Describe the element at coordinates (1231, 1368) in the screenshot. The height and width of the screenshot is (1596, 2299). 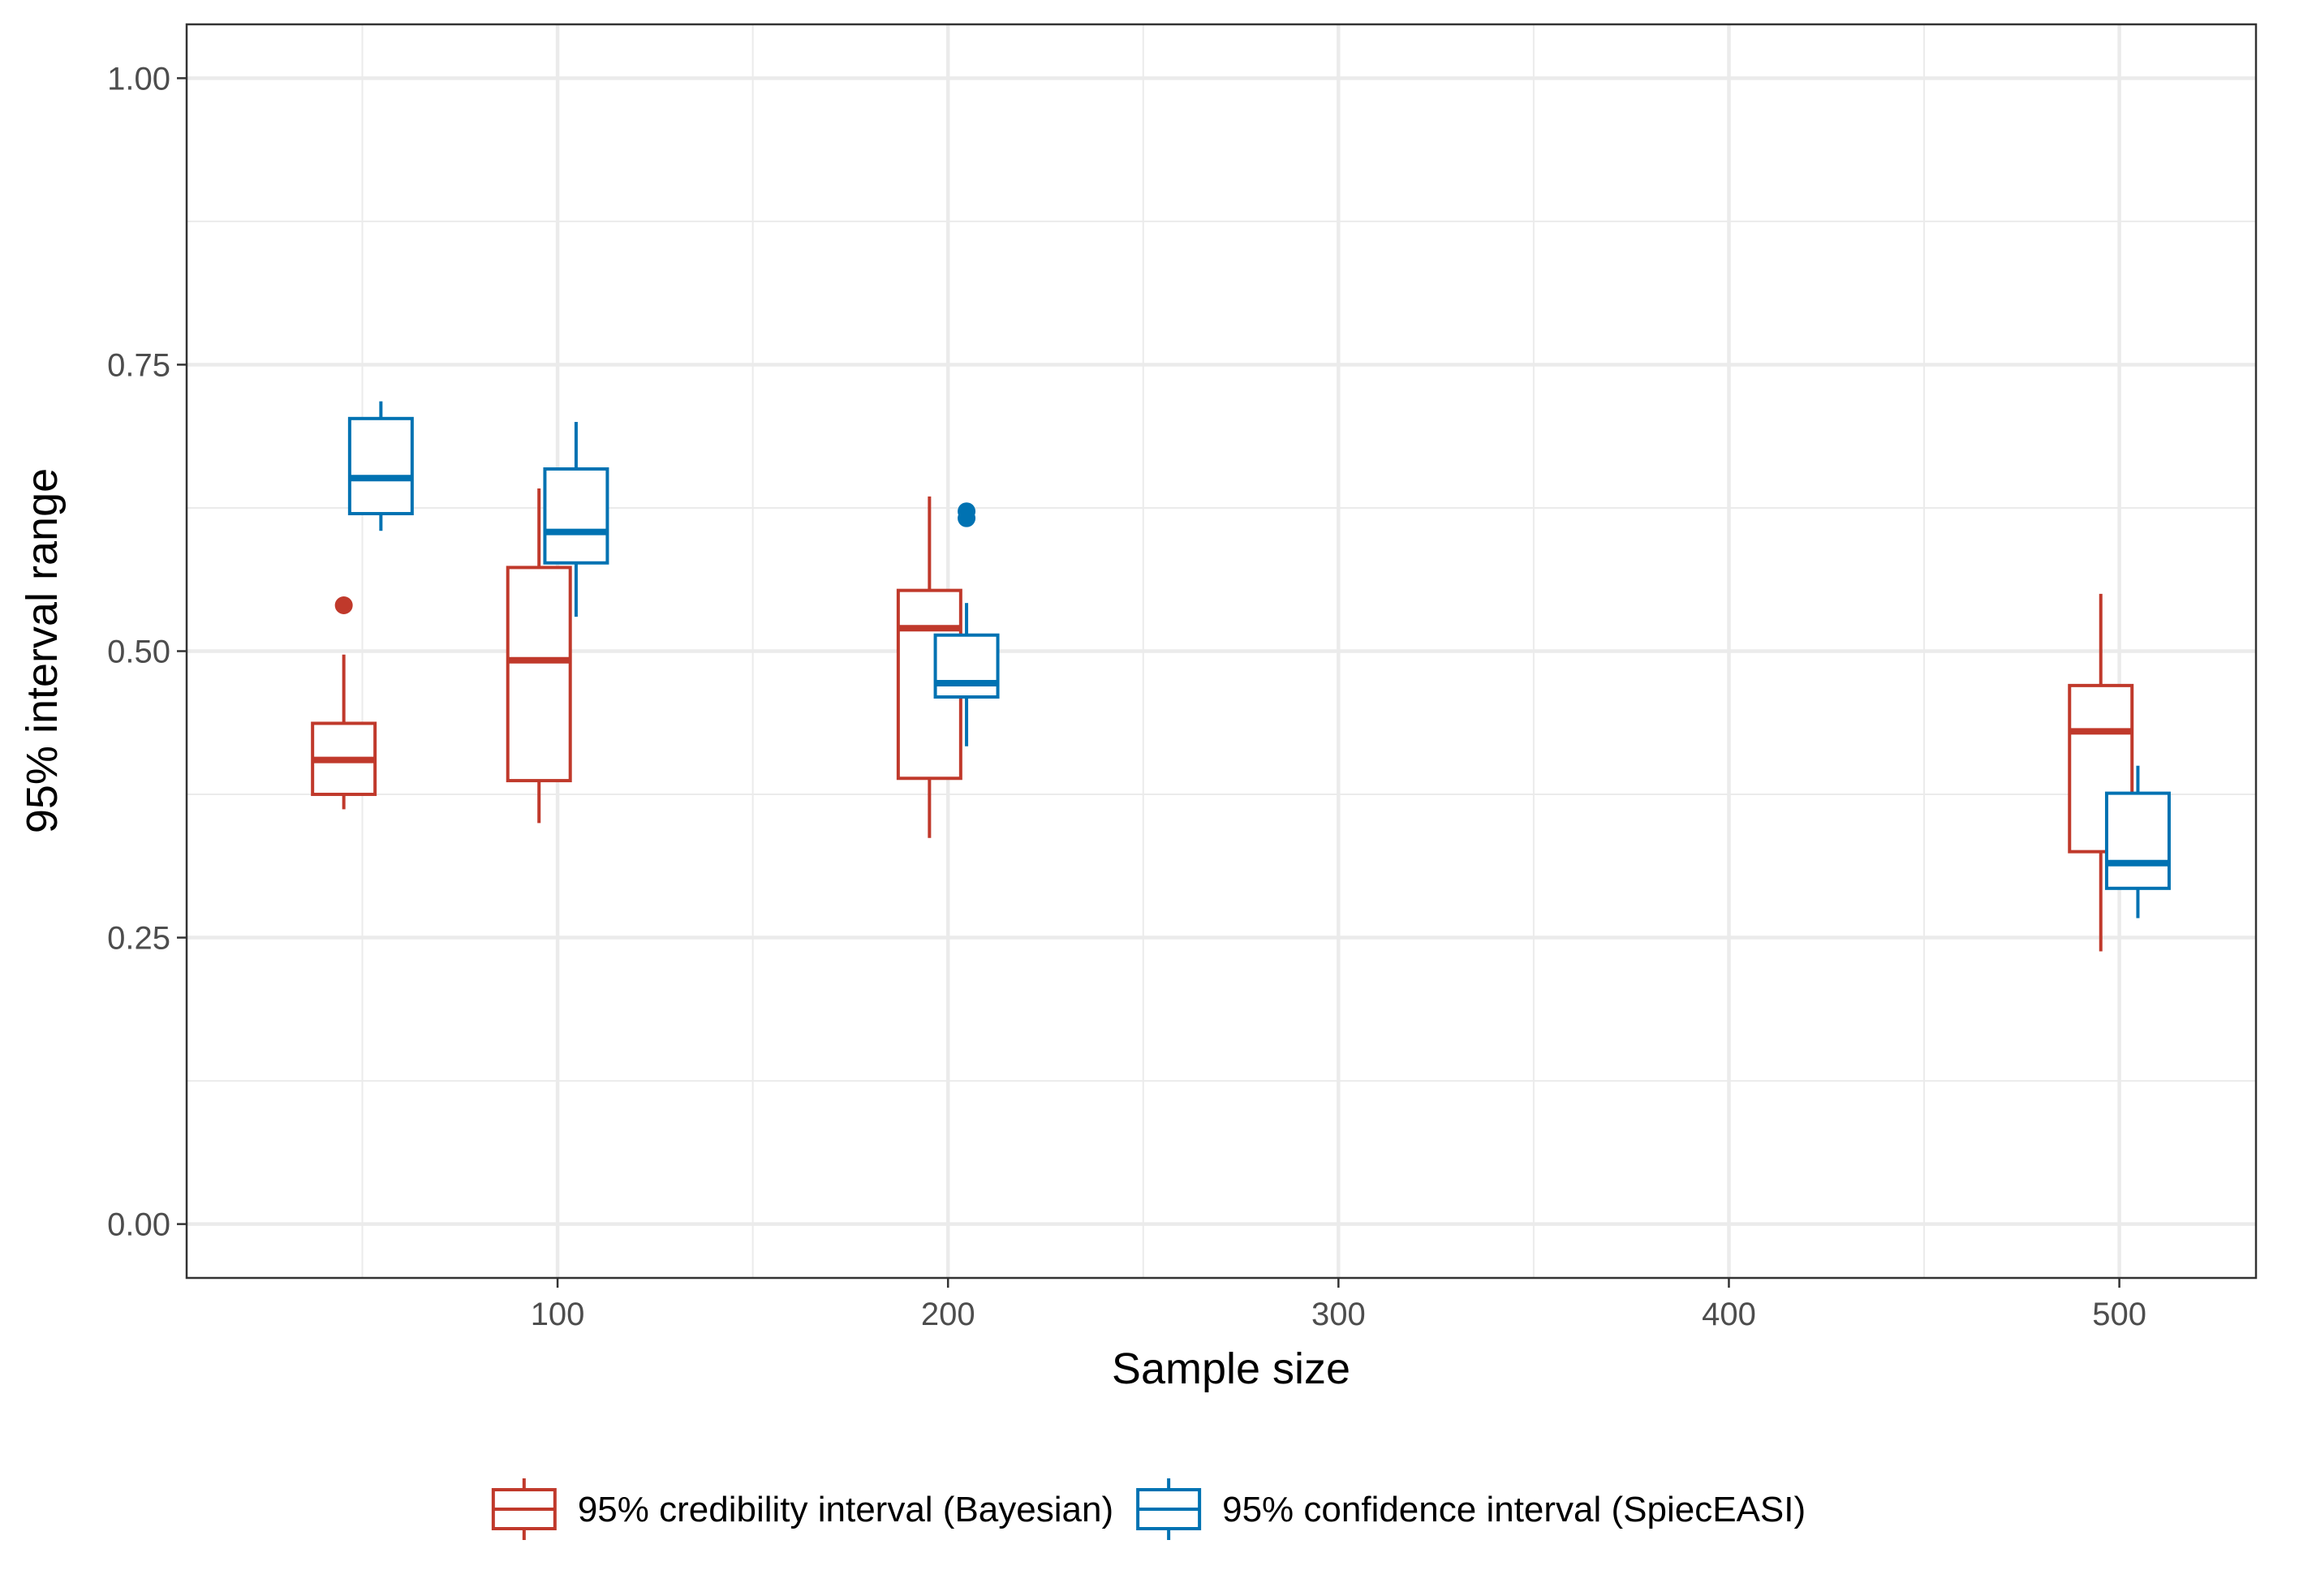
I see `x-axis-title: Sample size` at that location.